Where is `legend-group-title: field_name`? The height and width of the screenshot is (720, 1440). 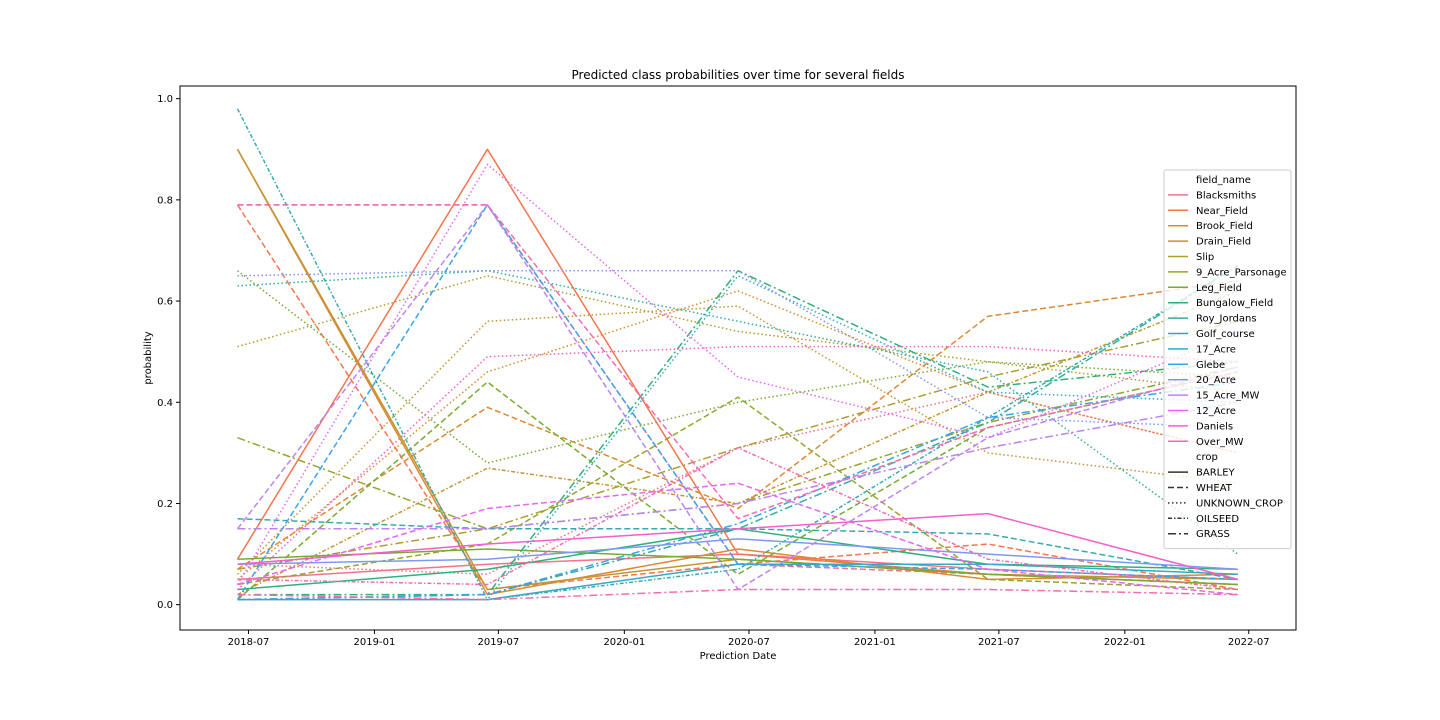
legend-group-title: field_name is located at coordinates (1223, 180).